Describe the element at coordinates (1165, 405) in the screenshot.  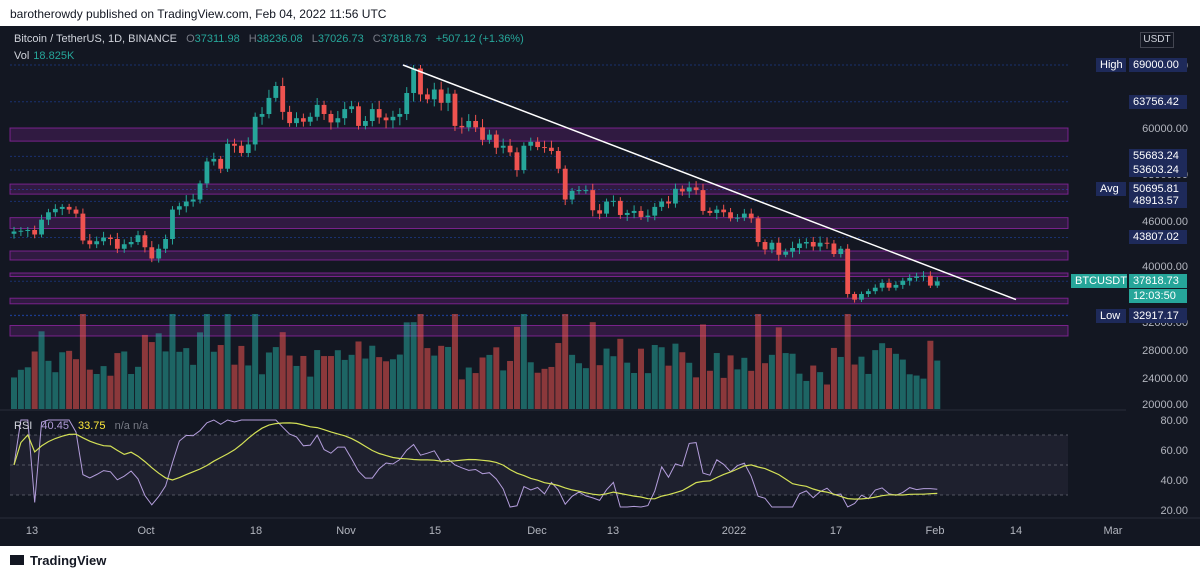
I see `price-tick-label: 20000.00` at that location.